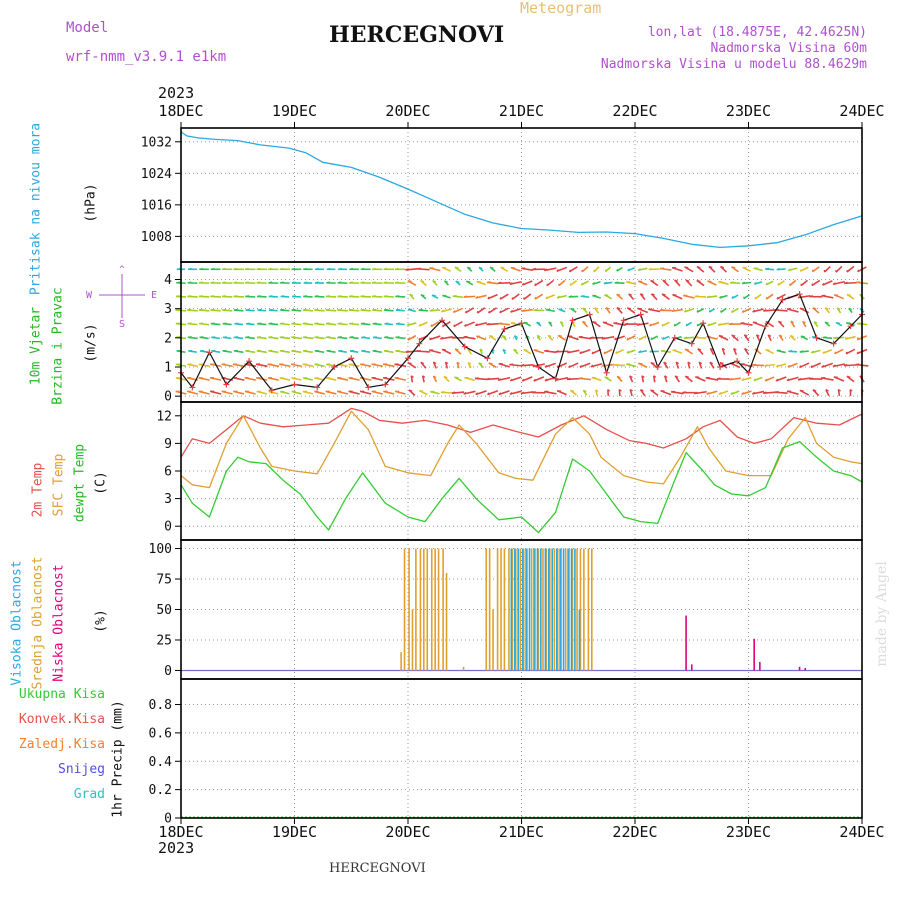  I want to click on year-top: 2023, so click(176, 93).